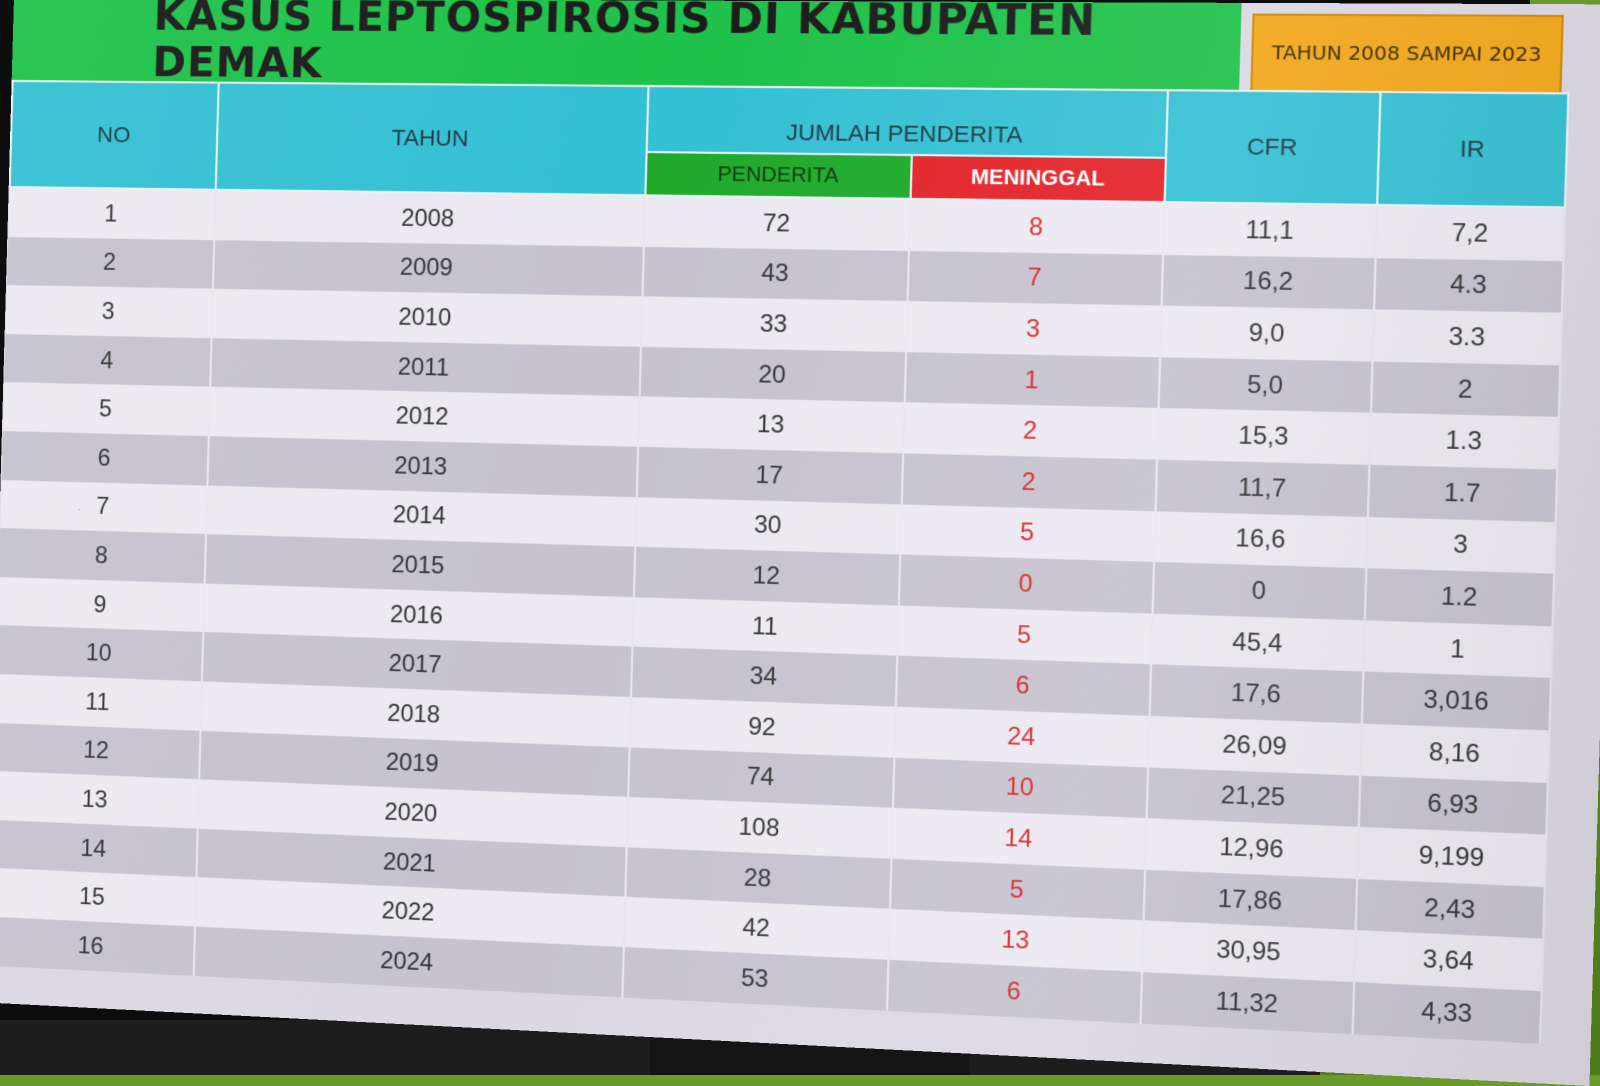 Image resolution: width=1600 pixels, height=1086 pixels. I want to click on cell-ir: 3,64, so click(1448, 960).